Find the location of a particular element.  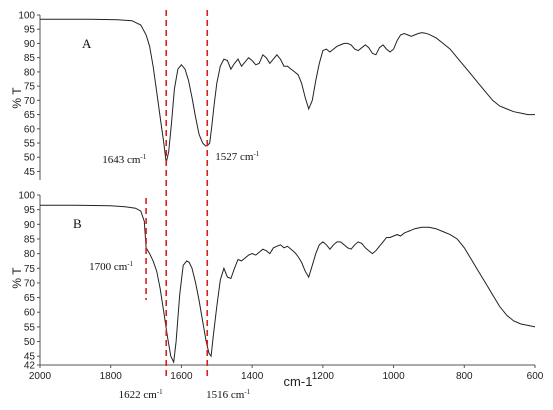

peak-label-1527: 1527 cm-1 is located at coordinates (237, 156).